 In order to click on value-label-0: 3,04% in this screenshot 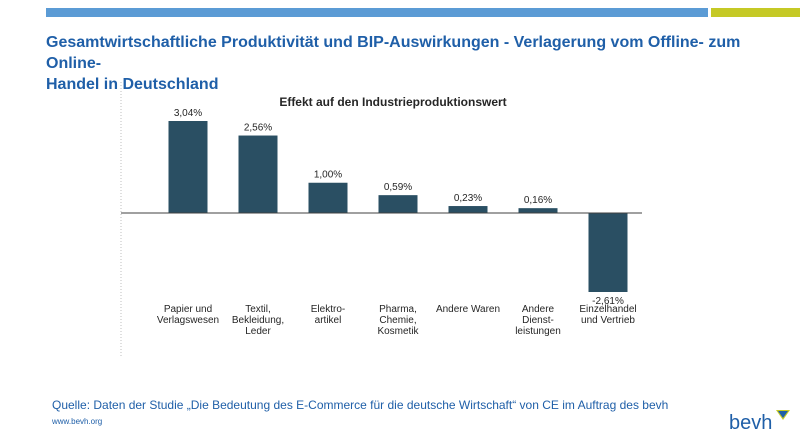, I will do `click(188, 113)`.